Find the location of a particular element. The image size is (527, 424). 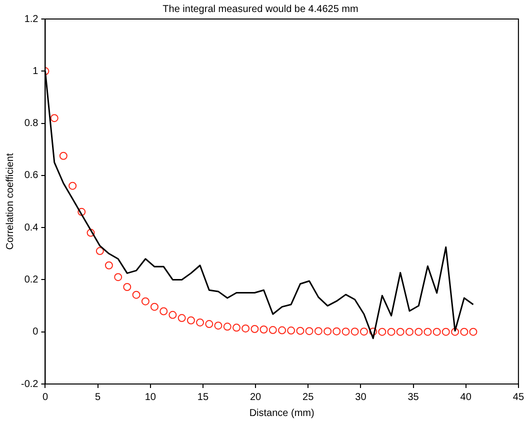

y-axis-title: Correlation coefficient is located at coordinates (10, 201).